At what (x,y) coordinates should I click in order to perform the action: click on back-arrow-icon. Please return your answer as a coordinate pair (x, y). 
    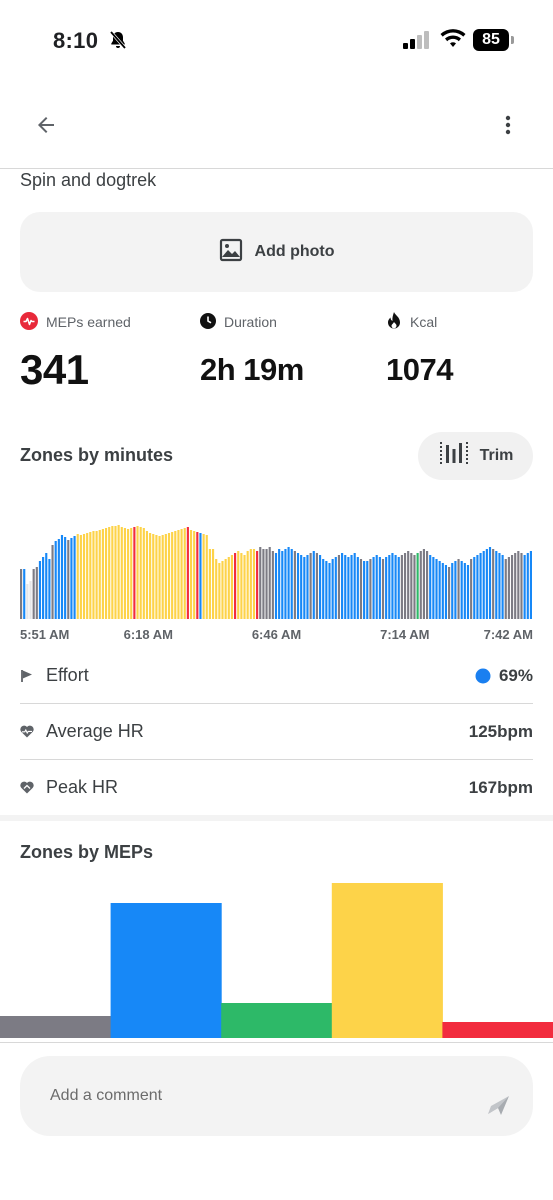
    Looking at the image, I should click on (46, 125).